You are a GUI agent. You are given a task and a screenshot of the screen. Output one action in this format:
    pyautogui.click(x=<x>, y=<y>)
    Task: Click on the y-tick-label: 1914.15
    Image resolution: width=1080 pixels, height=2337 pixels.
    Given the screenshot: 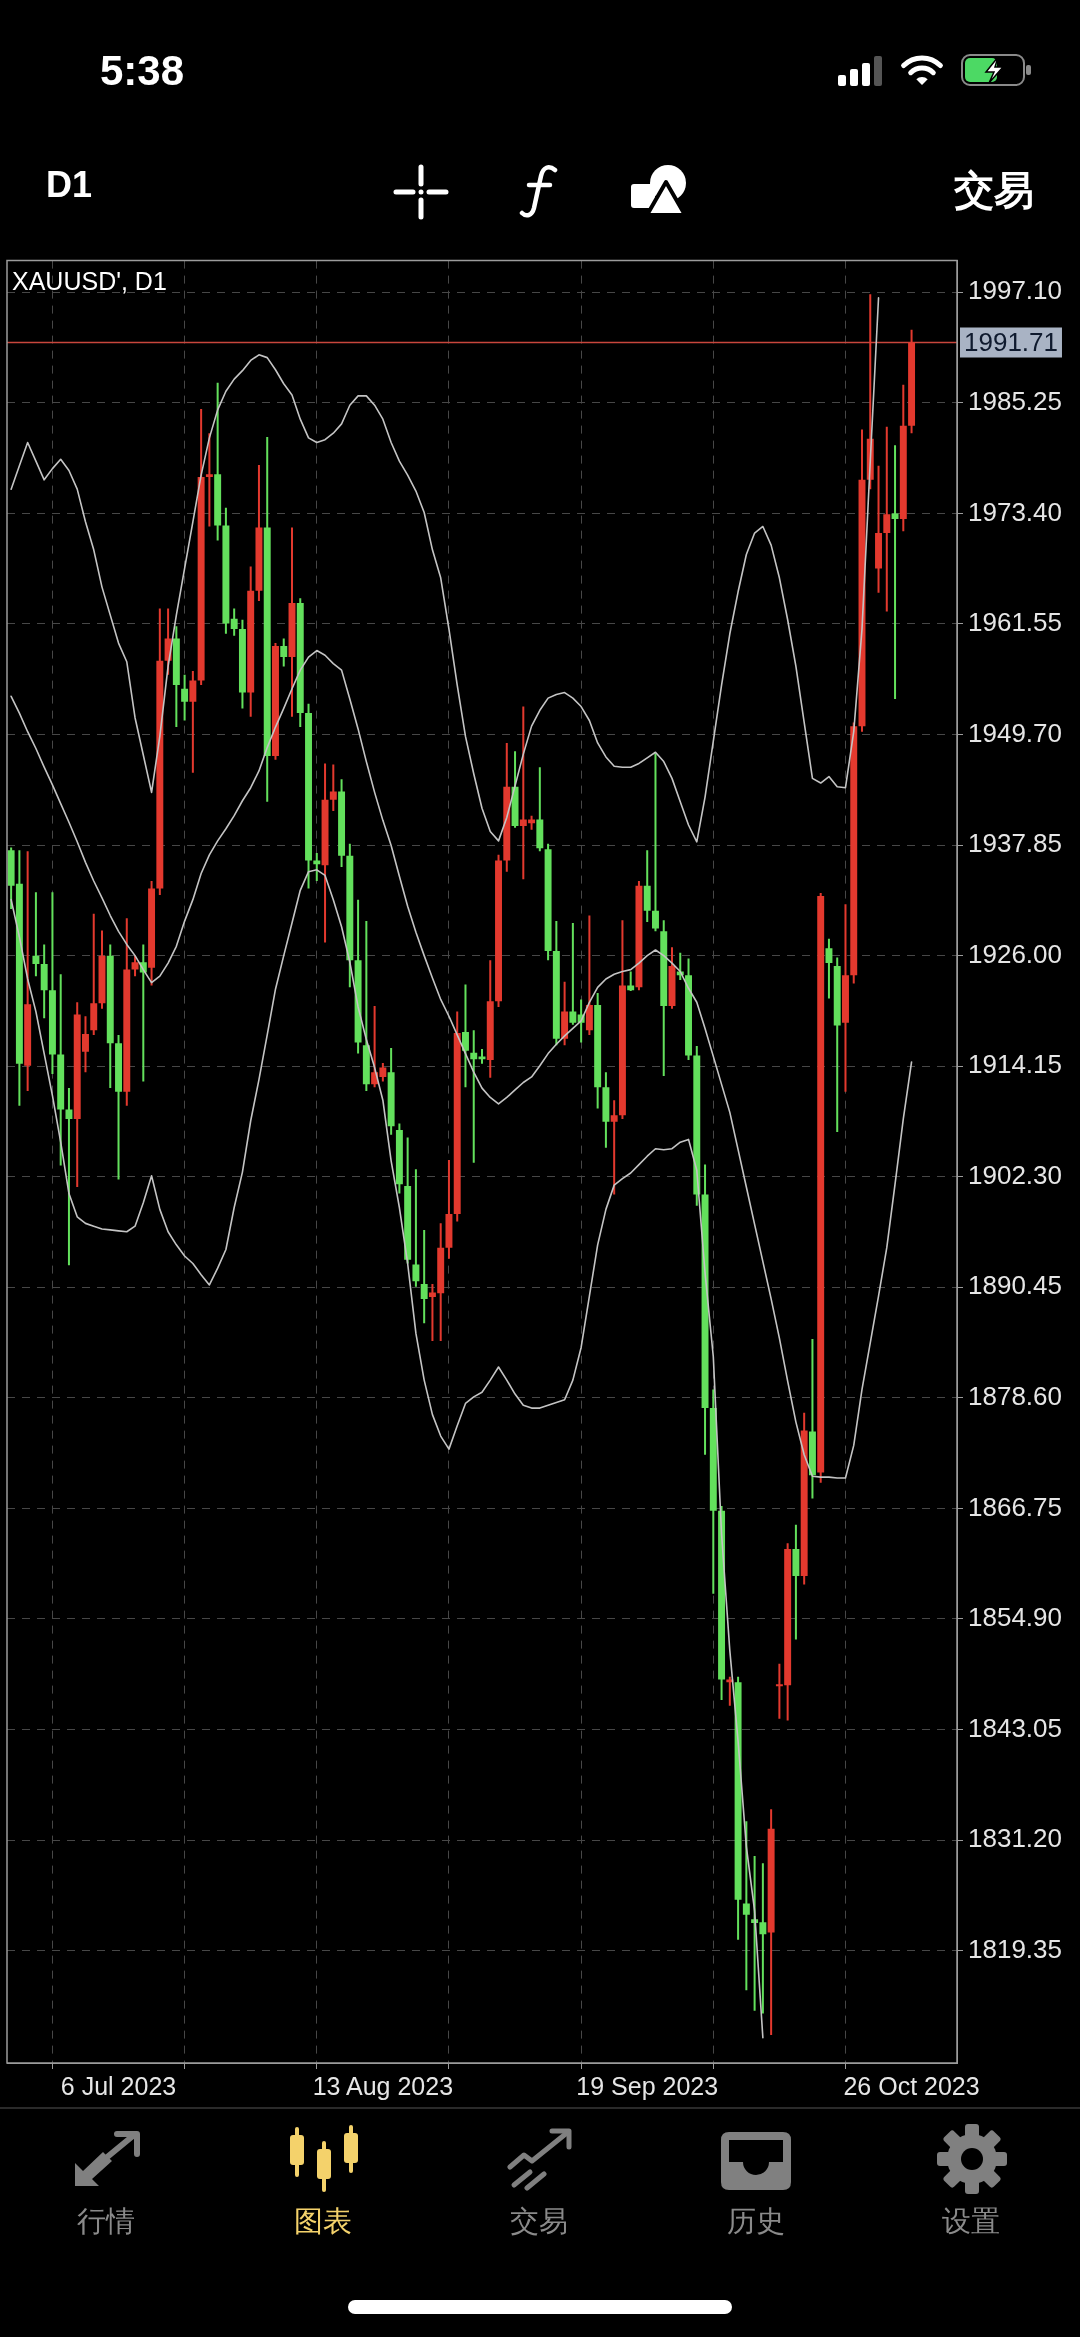 What is the action you would take?
    pyautogui.click(x=1015, y=1064)
    